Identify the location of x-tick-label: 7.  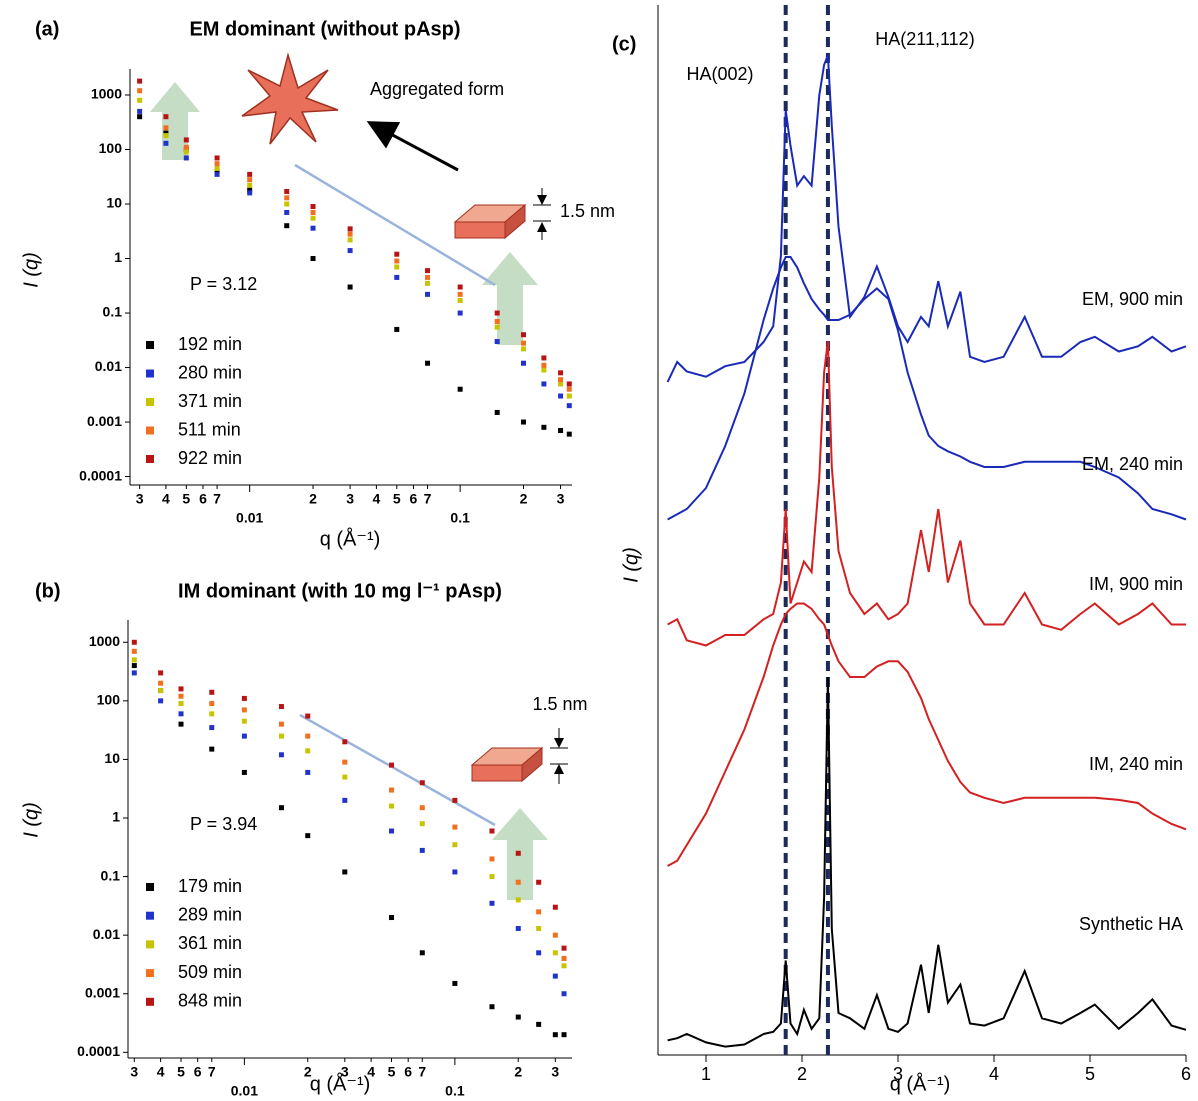
(422, 1072).